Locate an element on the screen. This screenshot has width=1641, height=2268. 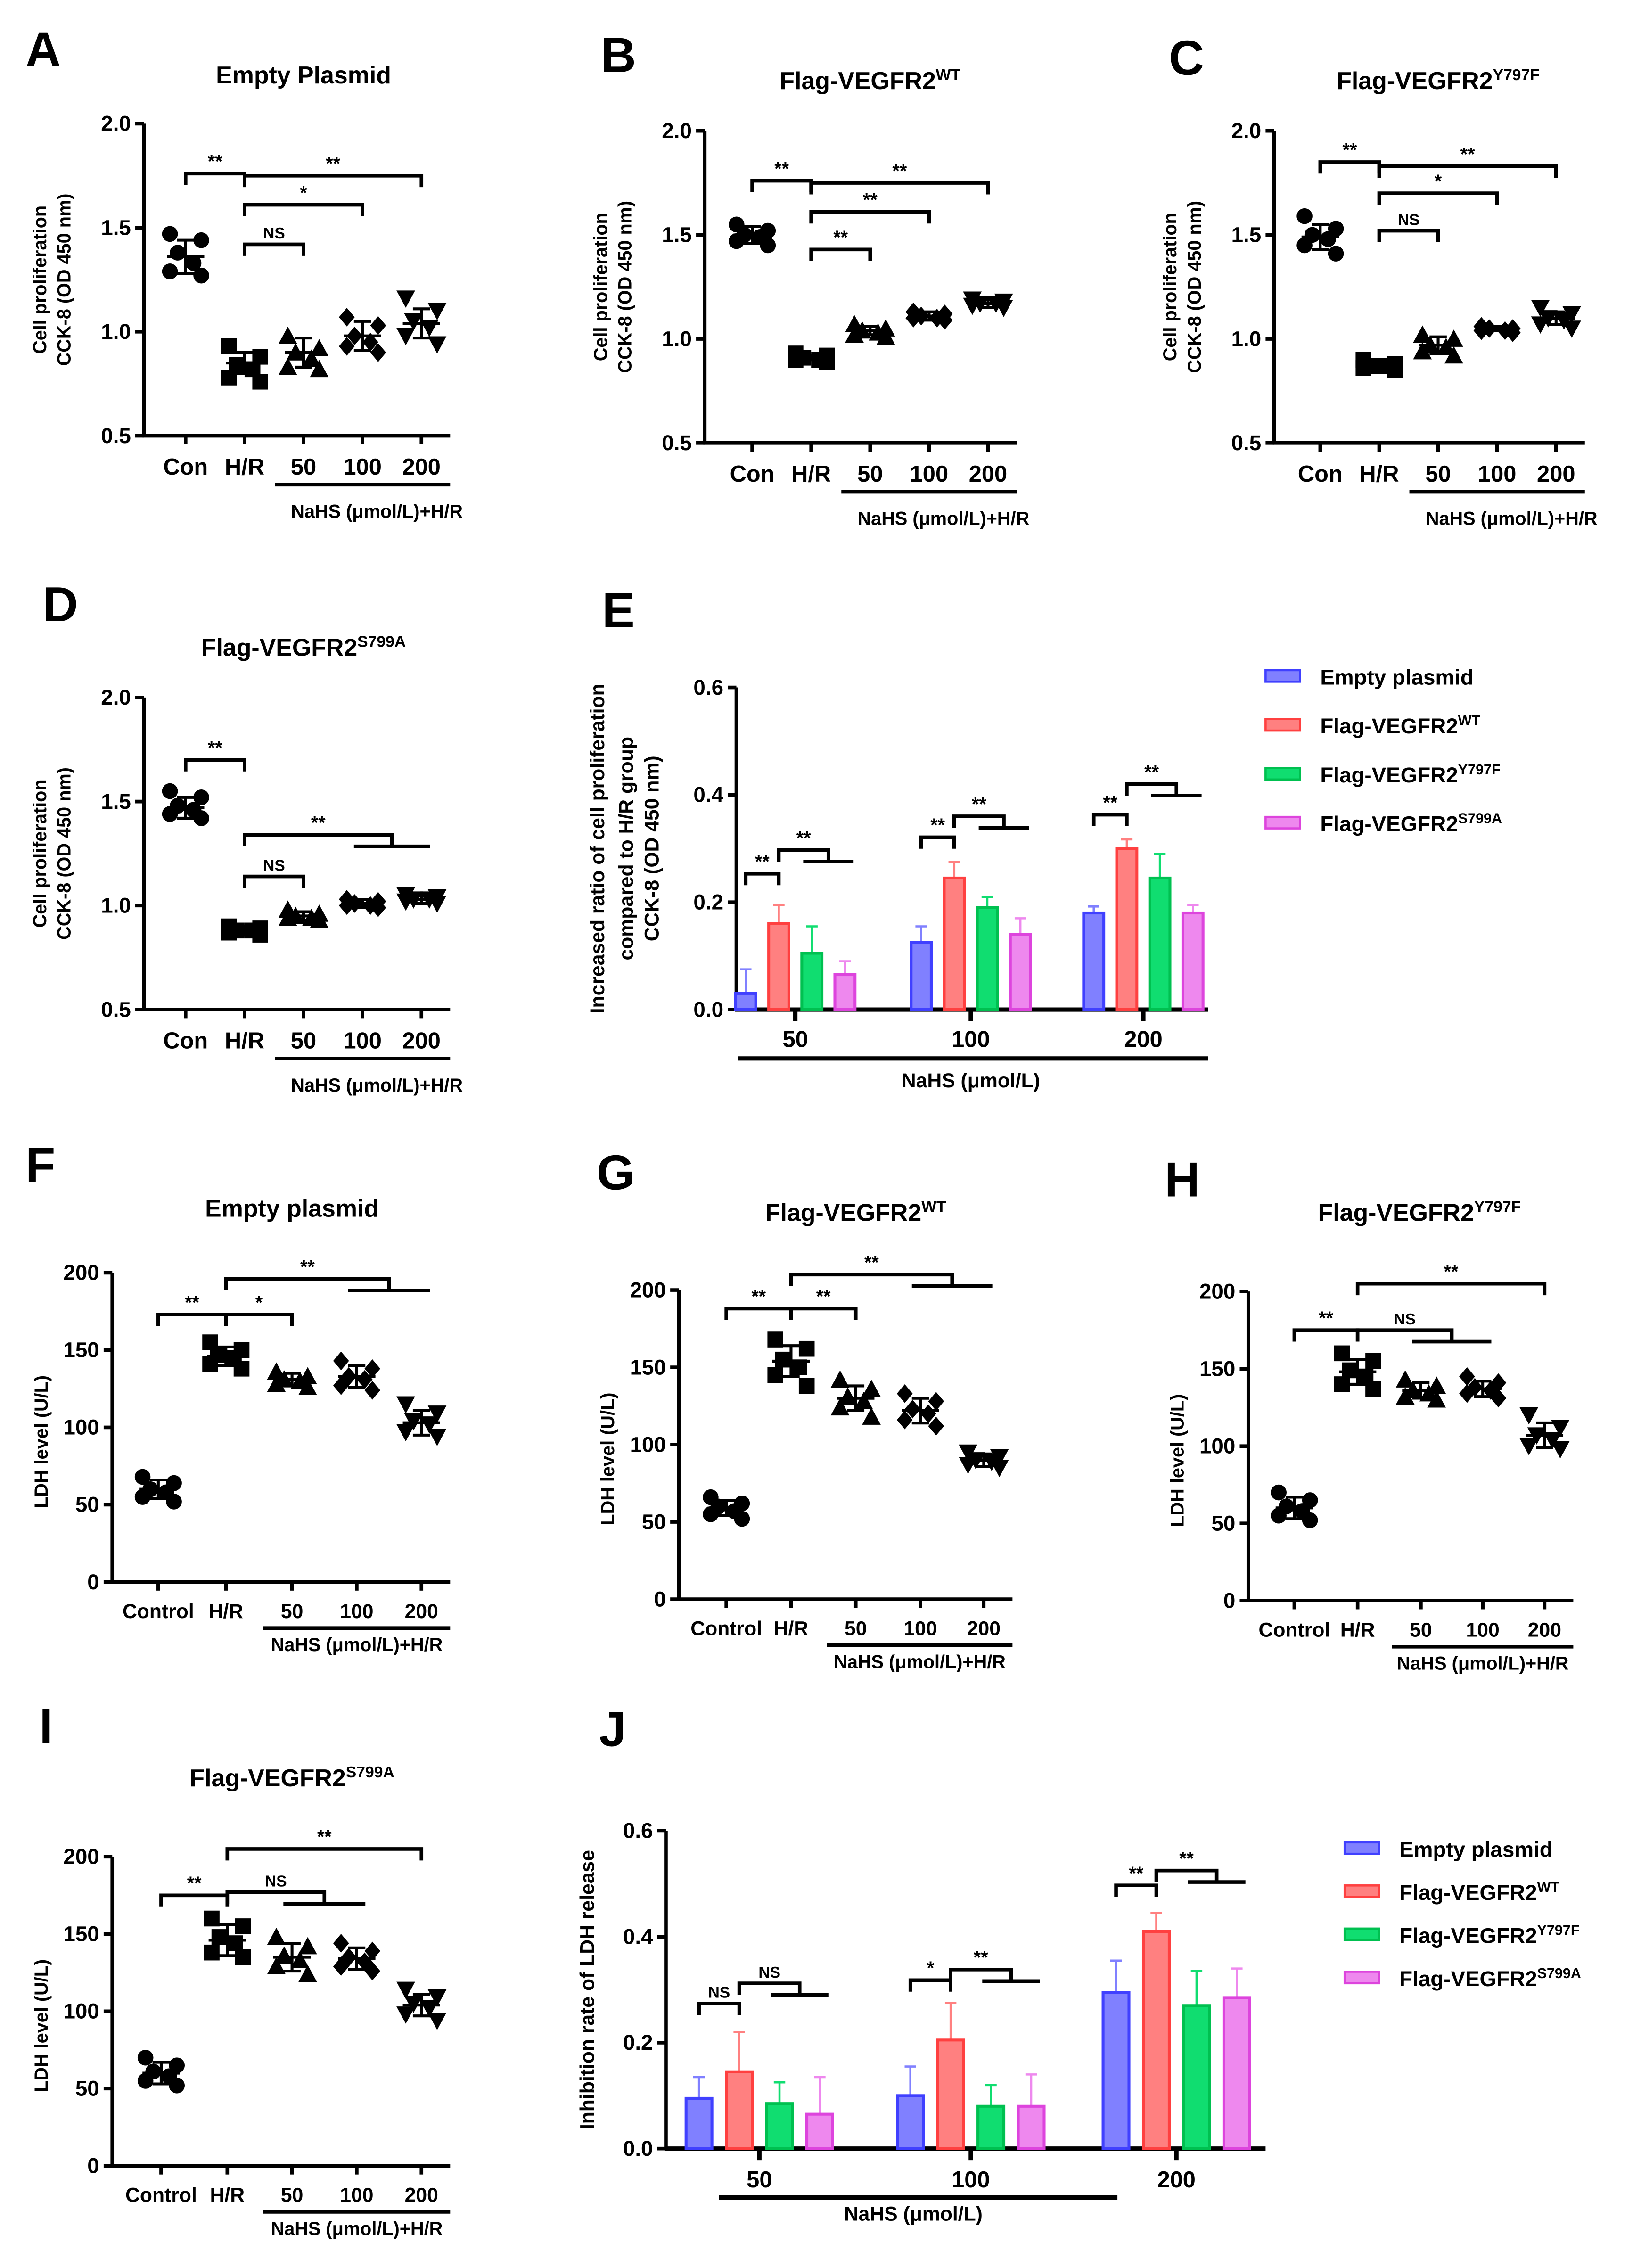
y-tick-label: 200 is located at coordinates (81, 1857).